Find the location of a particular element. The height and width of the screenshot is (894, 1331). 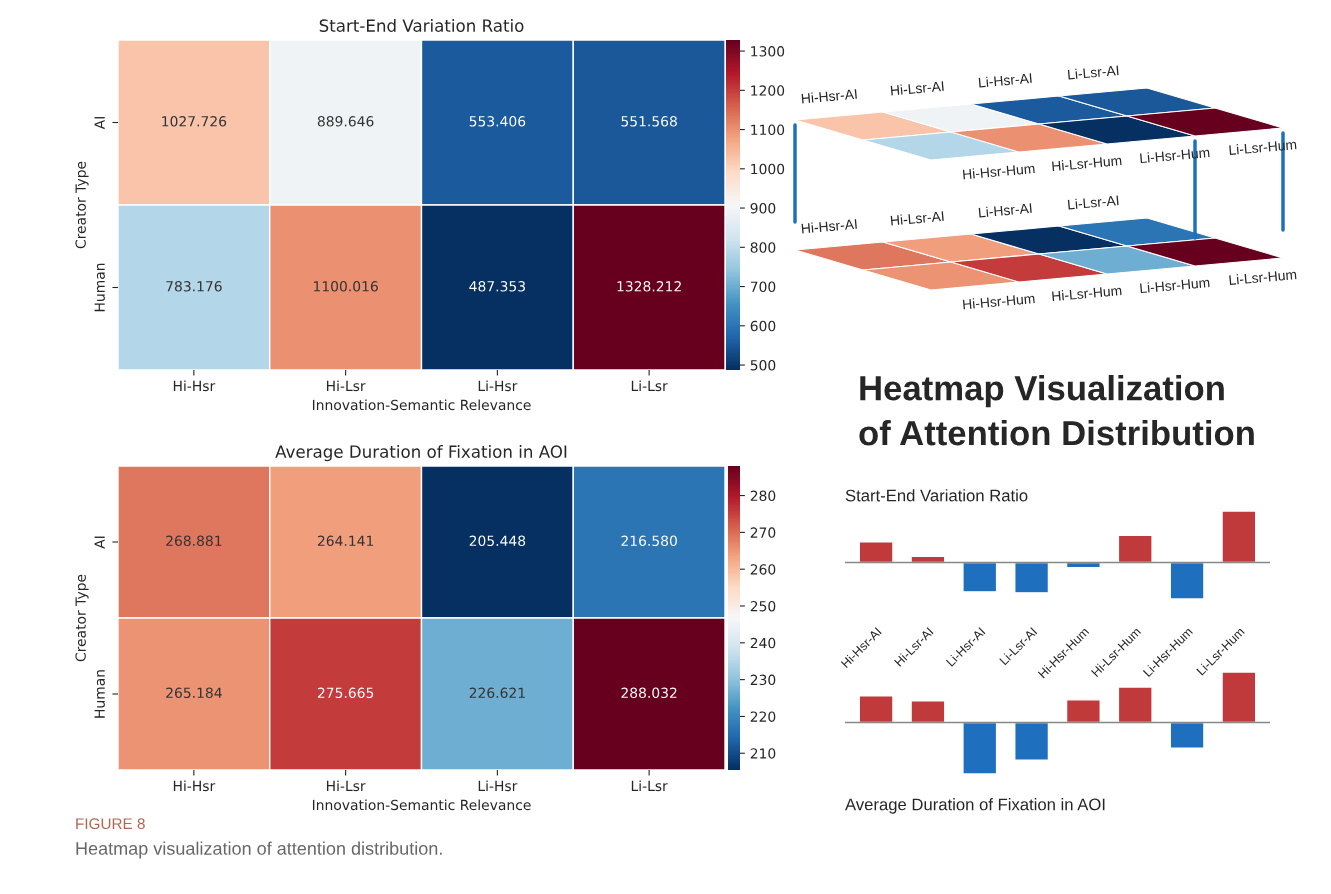

caption: FIGURE 8 is located at coordinates (110, 824).